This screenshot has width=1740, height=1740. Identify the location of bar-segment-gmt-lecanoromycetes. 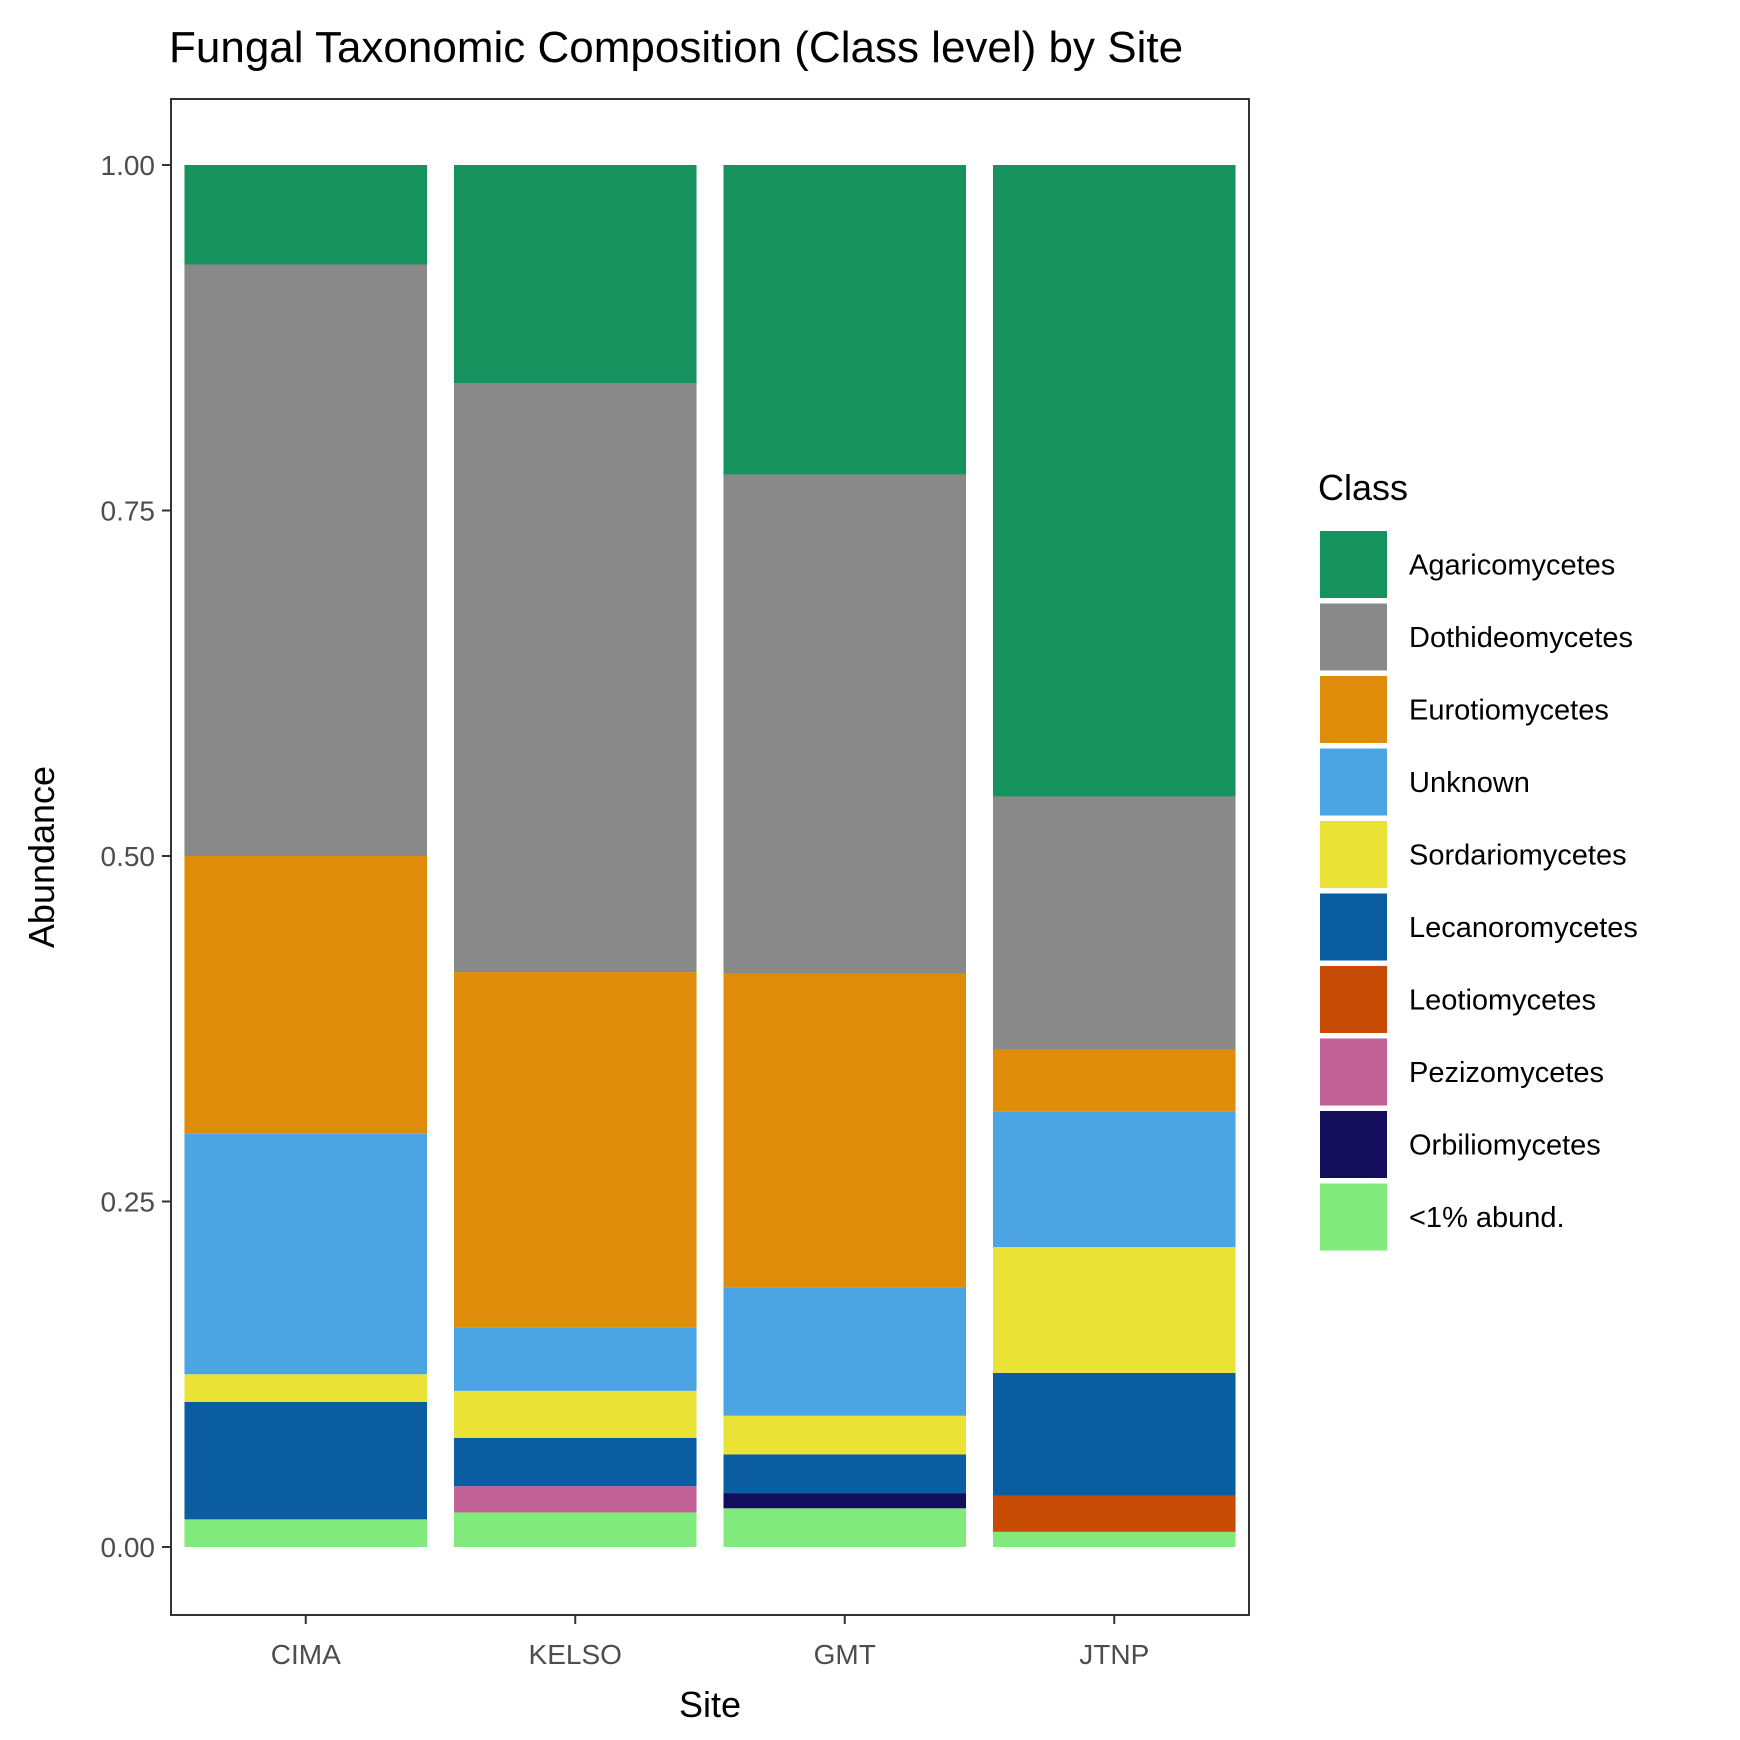
(845, 1474).